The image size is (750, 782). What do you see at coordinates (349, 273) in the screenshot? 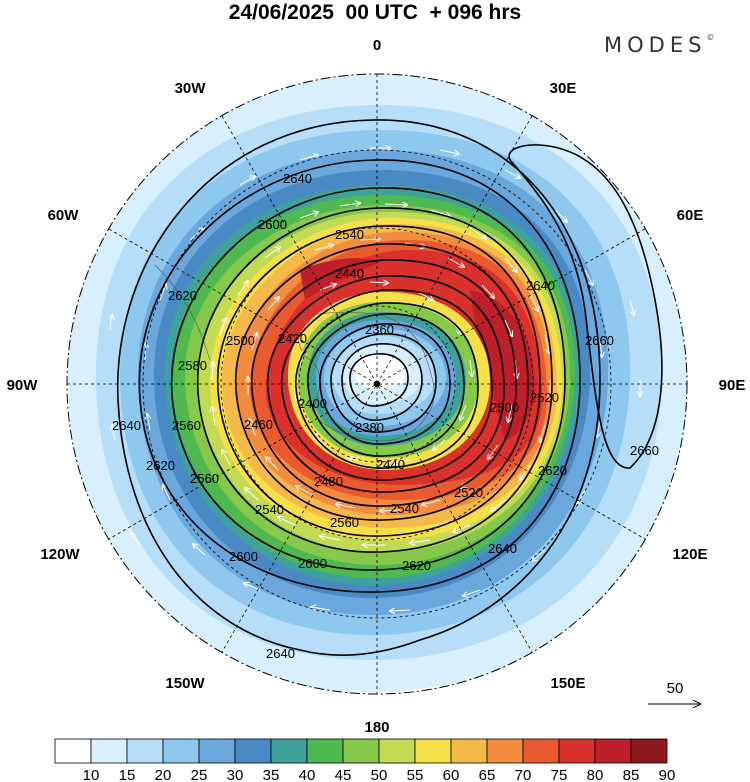
I see `contour-label-2440-top: 2440` at bounding box center [349, 273].